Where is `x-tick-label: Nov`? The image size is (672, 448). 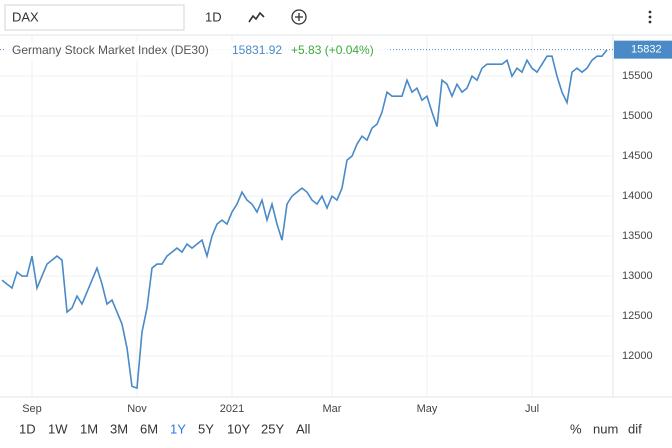
x-tick-label: Nov is located at coordinates (137, 409).